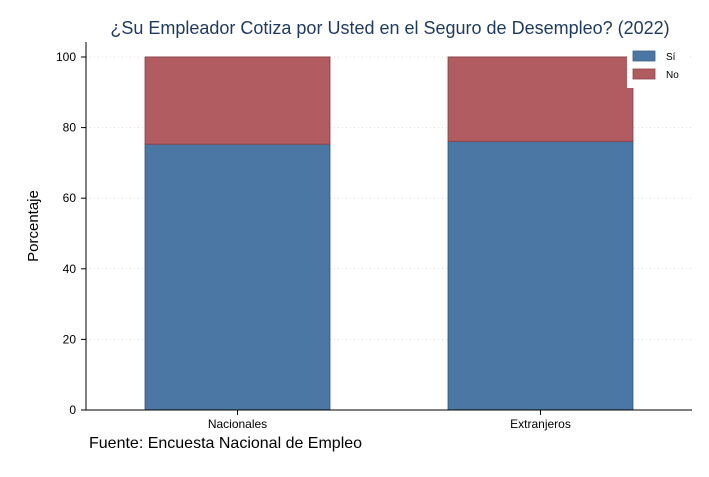 The width and height of the screenshot is (709, 477). I want to click on legend-swatch-no, so click(644, 74).